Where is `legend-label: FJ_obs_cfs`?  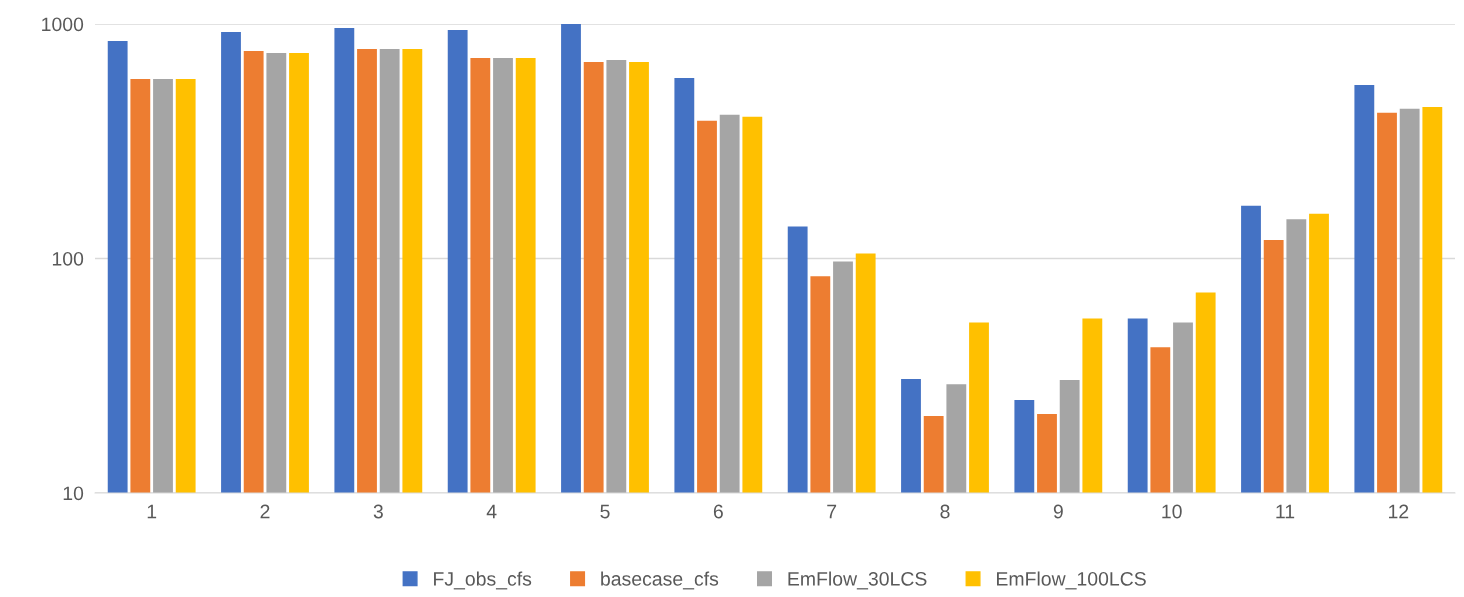 legend-label: FJ_obs_cfs is located at coordinates (483, 580).